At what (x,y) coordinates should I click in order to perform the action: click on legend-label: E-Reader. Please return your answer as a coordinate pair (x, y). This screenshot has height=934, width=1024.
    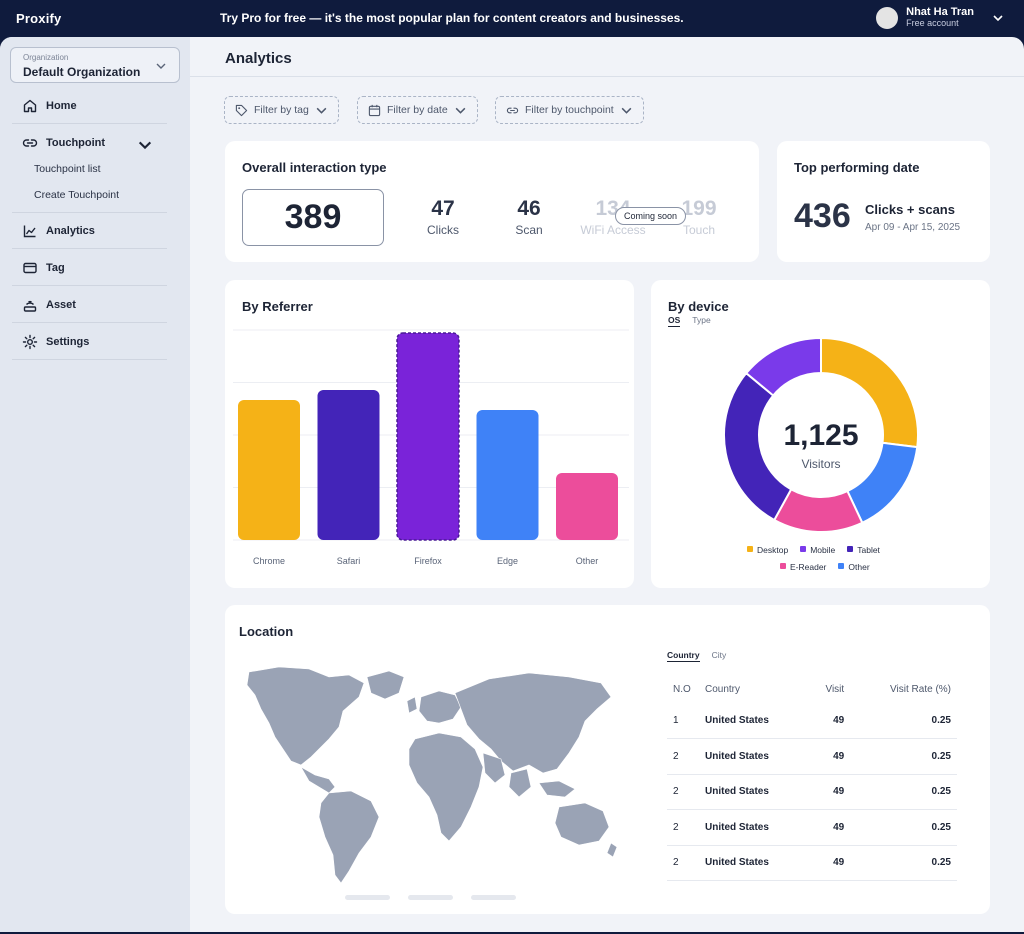
    Looking at the image, I should click on (808, 567).